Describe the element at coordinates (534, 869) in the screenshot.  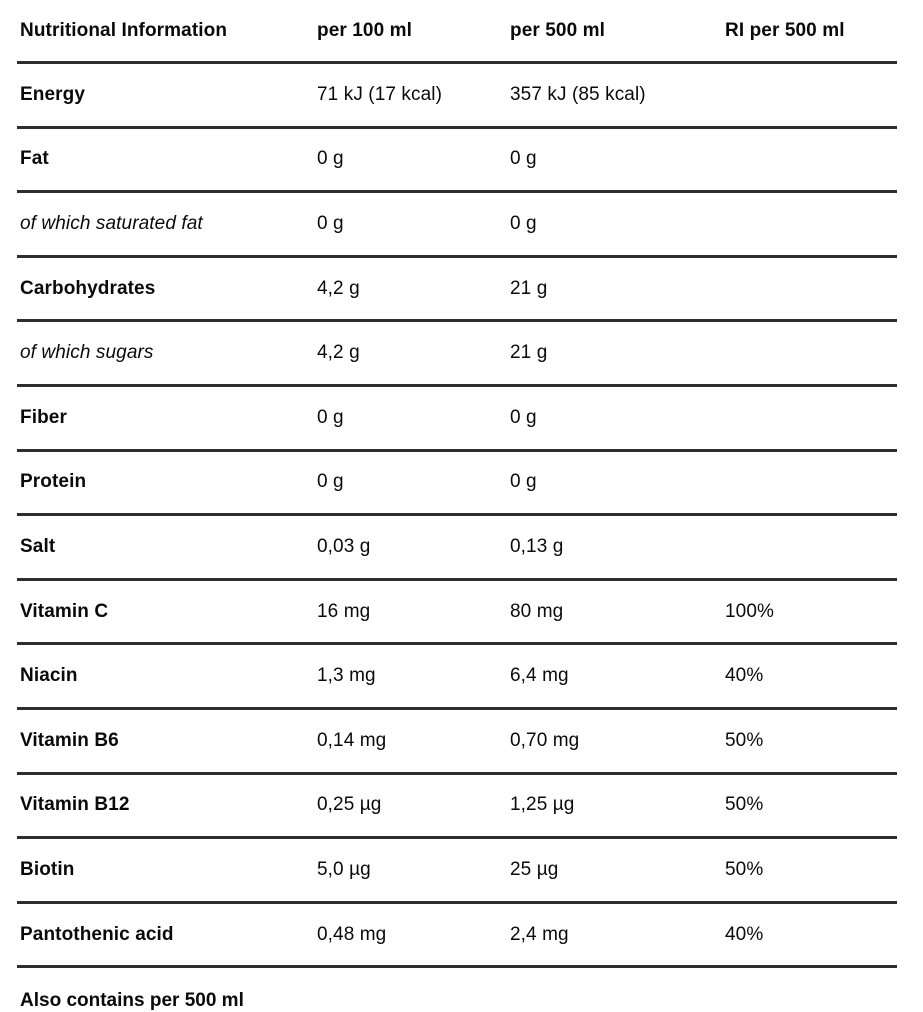
I see `cell-per-500ml: 25 µg` at that location.